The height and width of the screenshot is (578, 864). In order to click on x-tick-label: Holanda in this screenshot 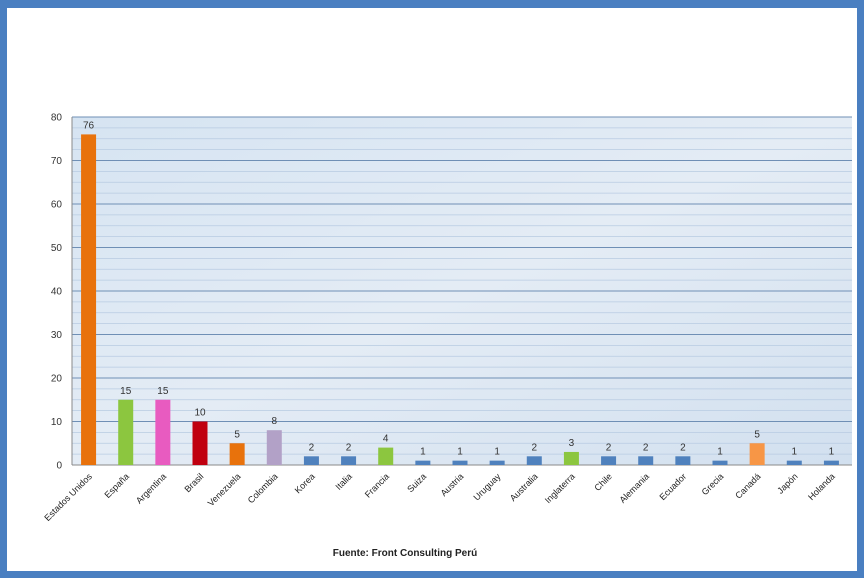, I will do `click(821, 486)`.